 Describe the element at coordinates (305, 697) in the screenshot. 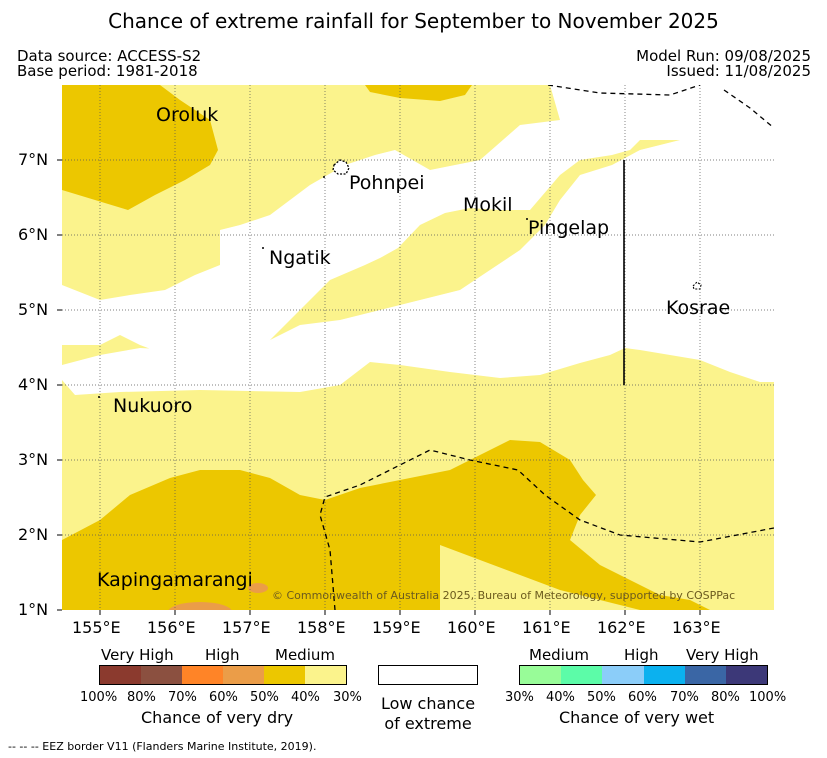

I see `dry-pct-40: 40%` at that location.